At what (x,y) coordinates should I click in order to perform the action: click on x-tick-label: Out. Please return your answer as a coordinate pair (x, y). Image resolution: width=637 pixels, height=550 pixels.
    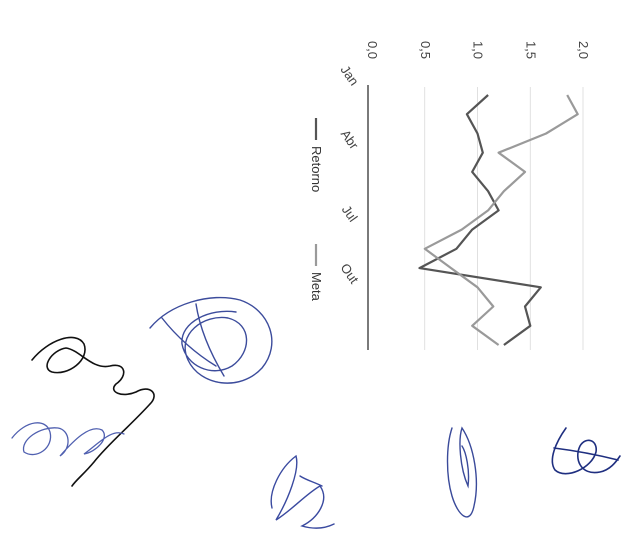
    Looking at the image, I should click on (350, 274).